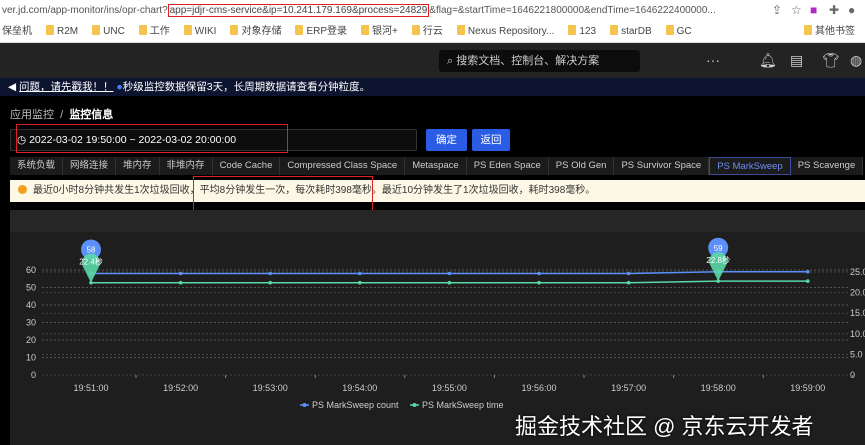  I want to click on bookmark-item: 保垒机, so click(17, 31).